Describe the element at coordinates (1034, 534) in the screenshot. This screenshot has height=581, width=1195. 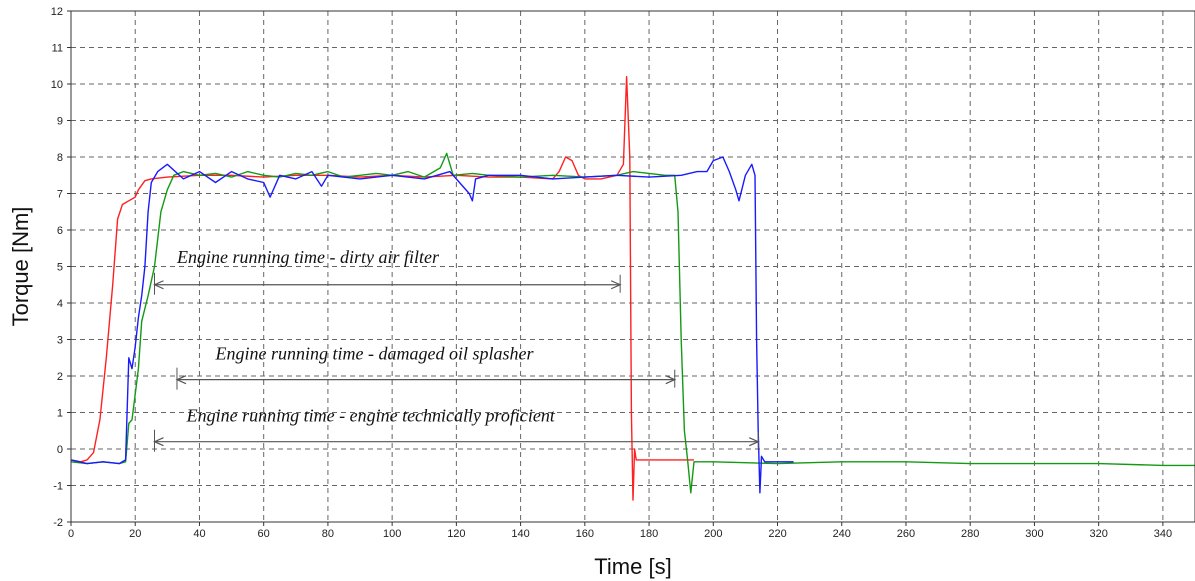
I see `x-tick-label: 300` at that location.